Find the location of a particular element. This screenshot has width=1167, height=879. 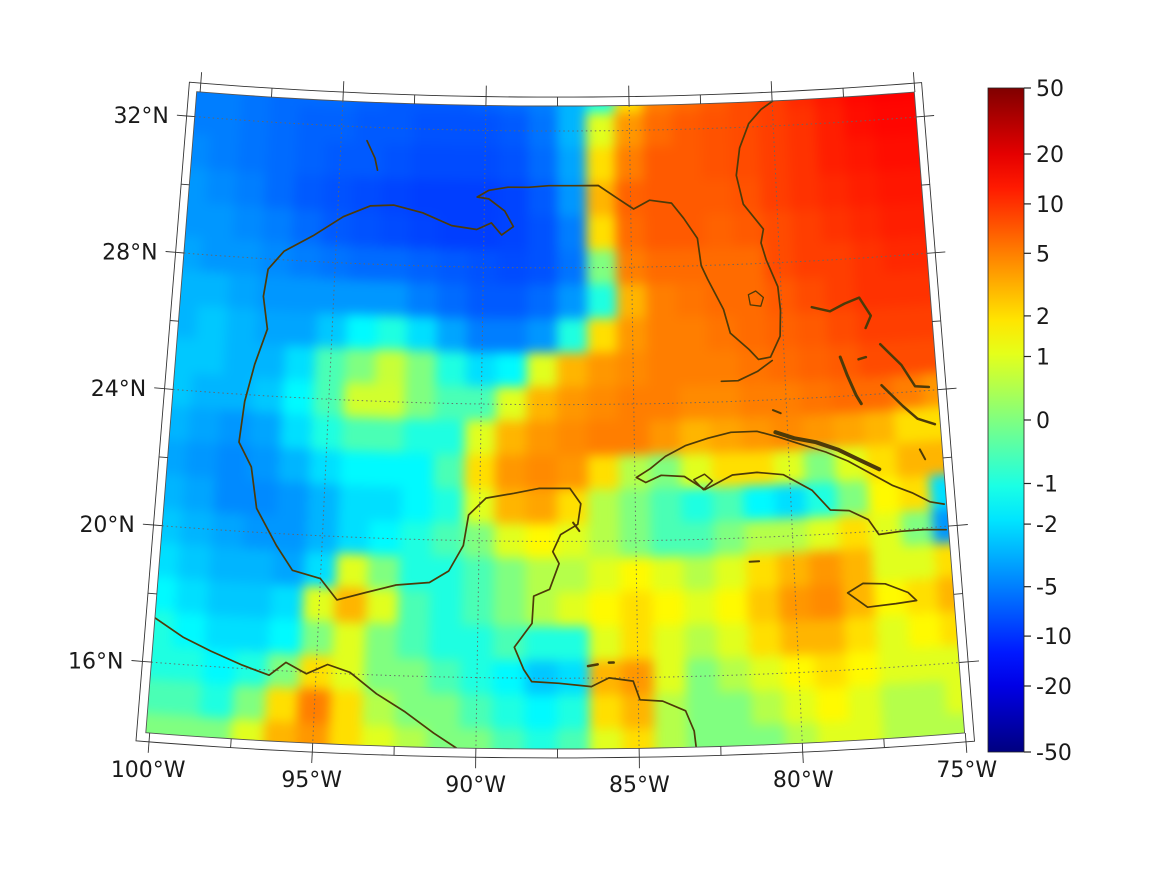

x-tick-label: 100°W is located at coordinates (148, 770).